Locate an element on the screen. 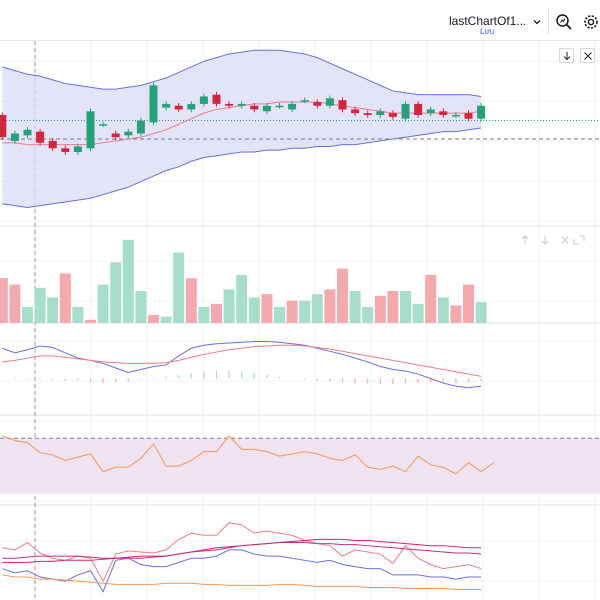  chevron-down-icon is located at coordinates (537, 22).